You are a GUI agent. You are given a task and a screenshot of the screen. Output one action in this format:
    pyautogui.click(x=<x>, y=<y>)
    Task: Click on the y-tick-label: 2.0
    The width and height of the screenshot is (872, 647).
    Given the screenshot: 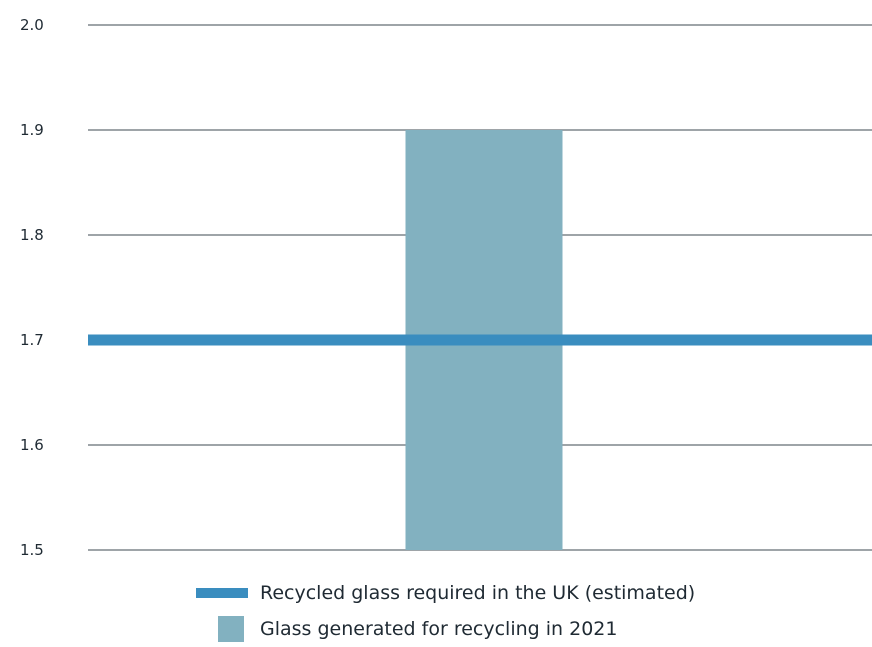 What is the action you would take?
    pyautogui.click(x=32, y=25)
    